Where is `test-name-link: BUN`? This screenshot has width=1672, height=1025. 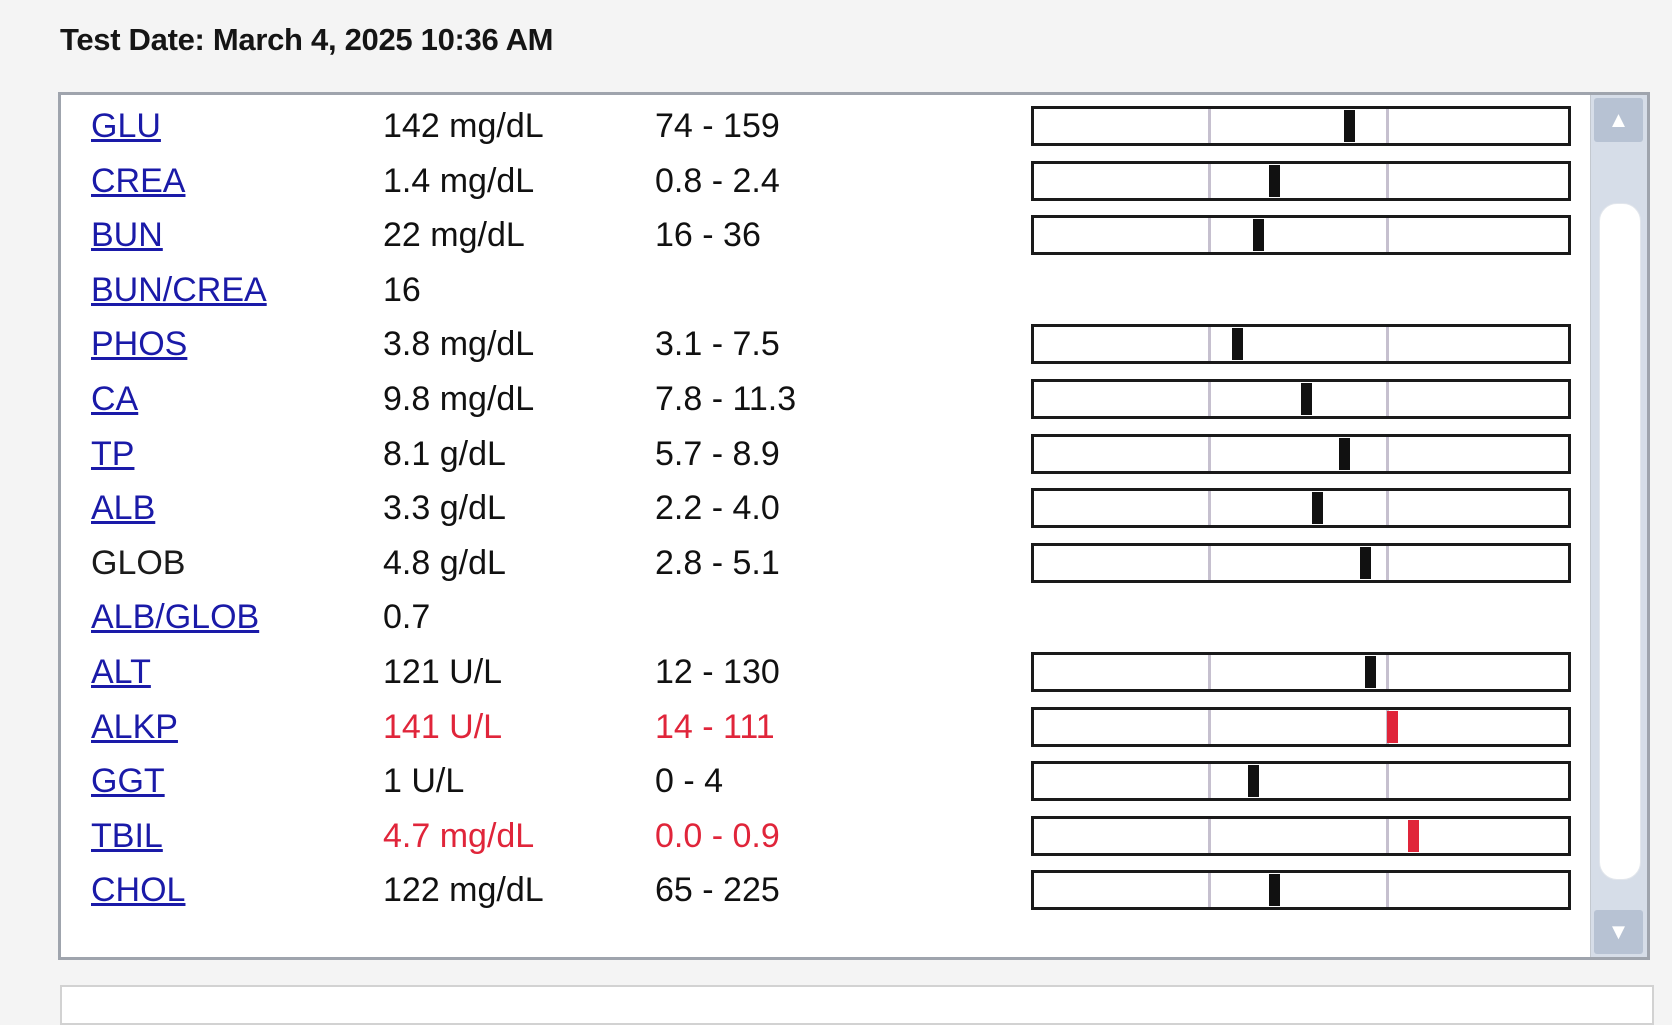 test-name-link: BUN is located at coordinates (127, 235).